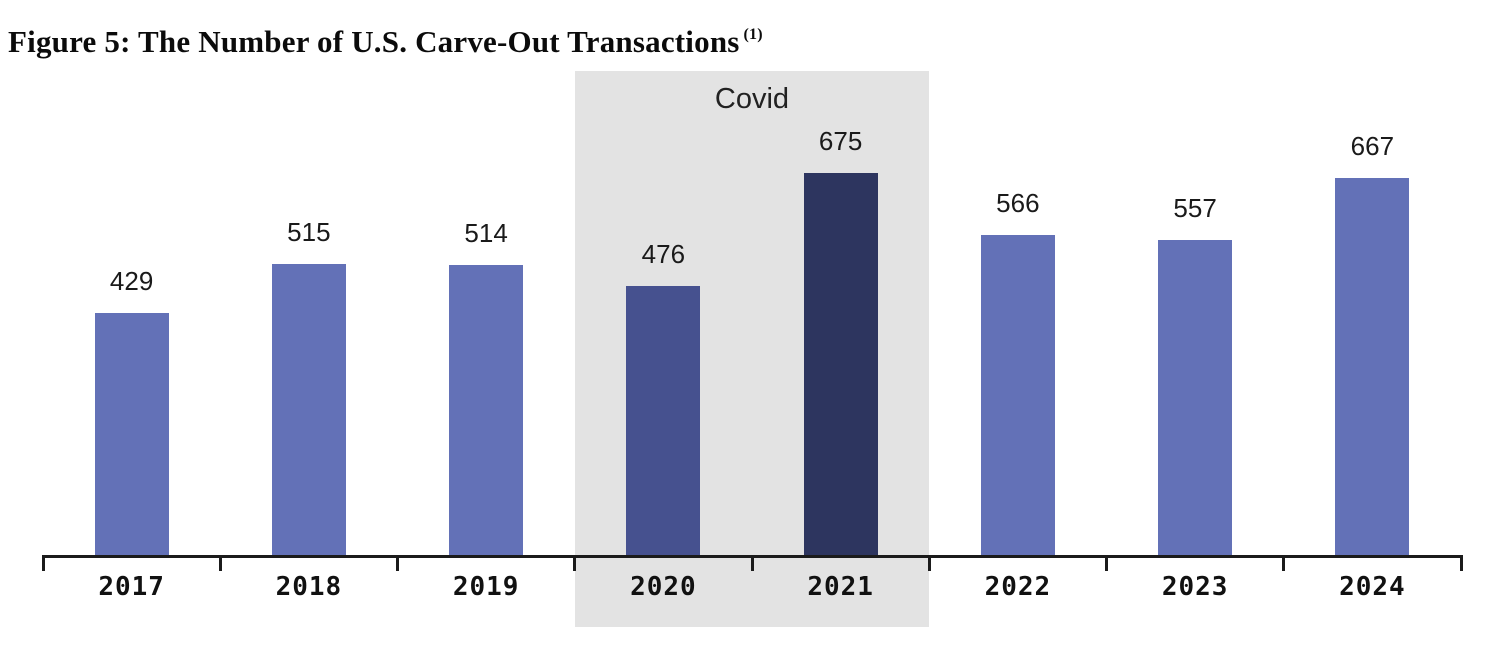 The width and height of the screenshot is (1498, 664). What do you see at coordinates (663, 254) in the screenshot?
I see `bar-value-label-2020: 476` at bounding box center [663, 254].